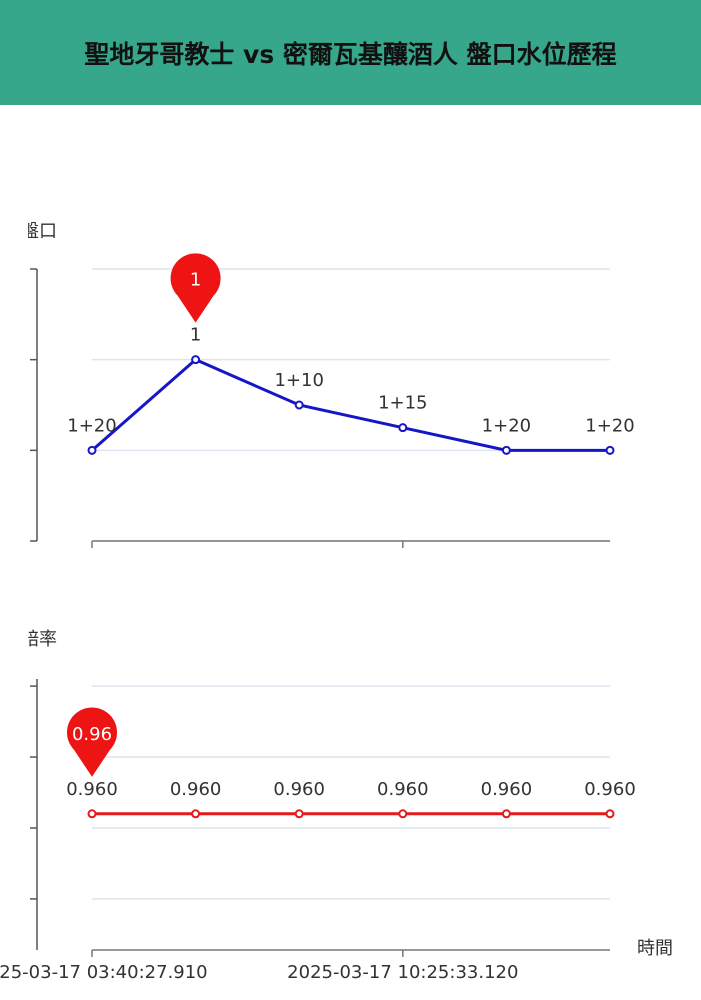 This screenshot has width=701, height=1000. Describe the element at coordinates (39, 639) in the screenshot. I see `y-axis-label: 賠率` at that location.